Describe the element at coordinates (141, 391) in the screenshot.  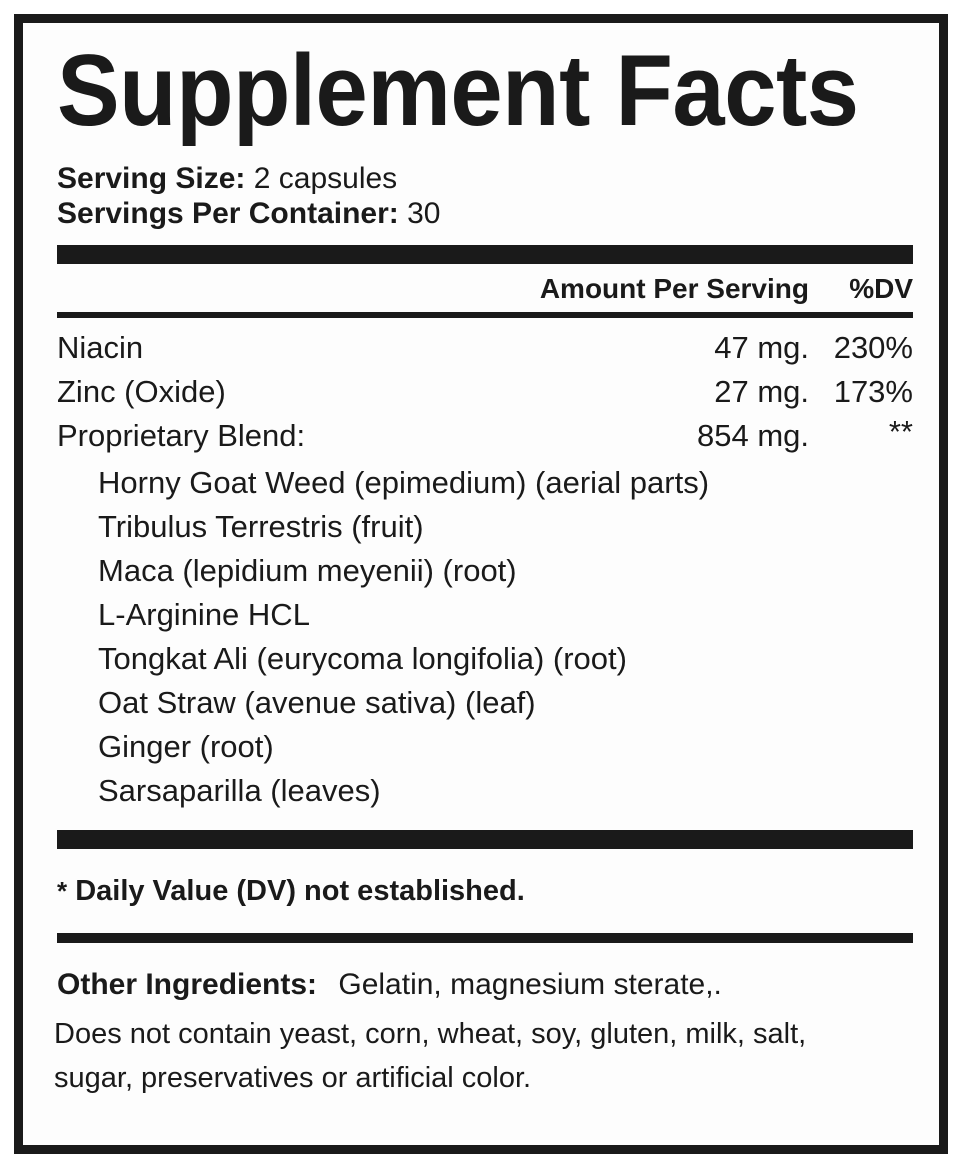
I see `nutrient-name: Zinc (Oxide)` at that location.